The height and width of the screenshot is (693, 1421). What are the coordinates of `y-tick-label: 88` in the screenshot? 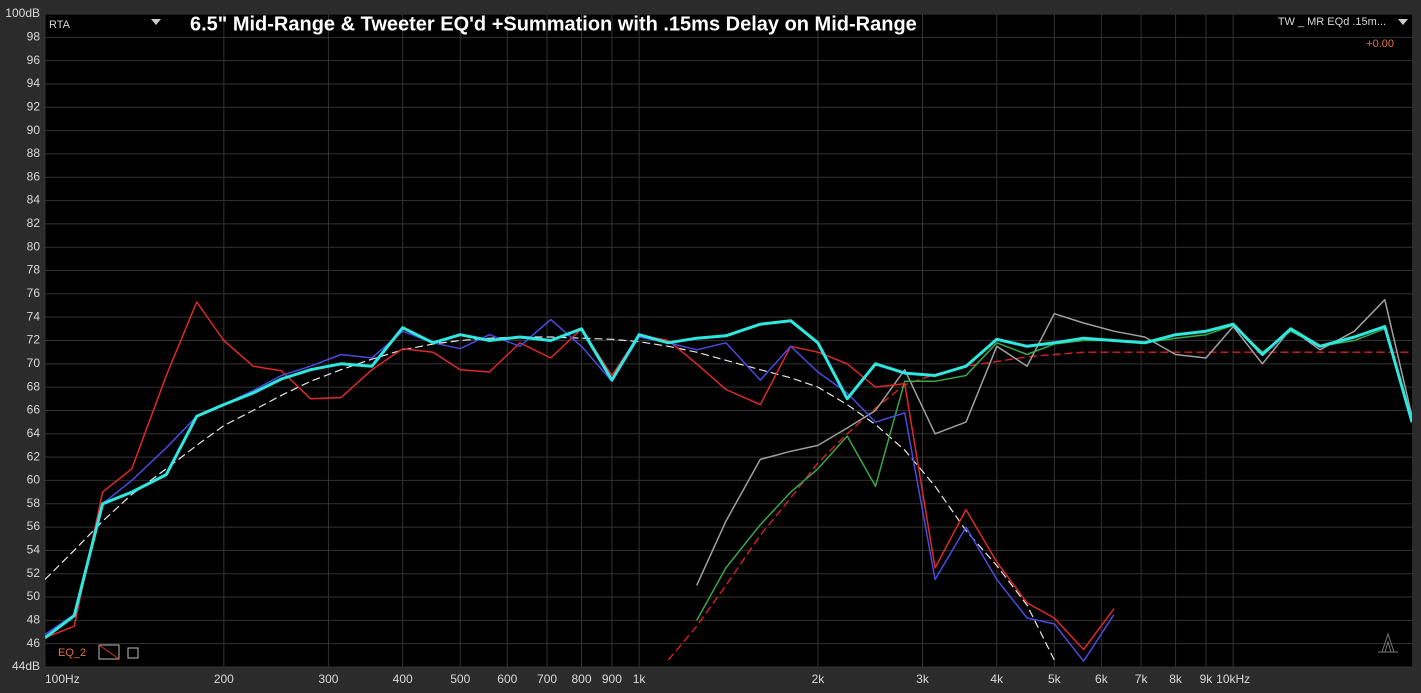 It's located at (34, 153).